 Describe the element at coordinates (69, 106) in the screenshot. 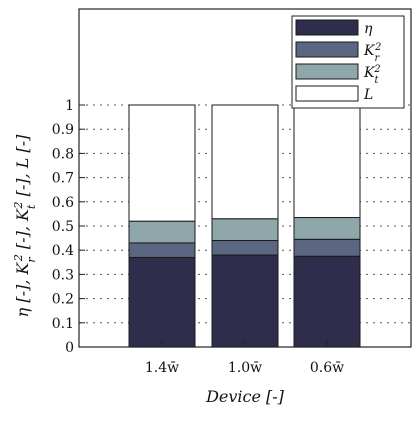

I see `y-tick-label: 1` at that location.